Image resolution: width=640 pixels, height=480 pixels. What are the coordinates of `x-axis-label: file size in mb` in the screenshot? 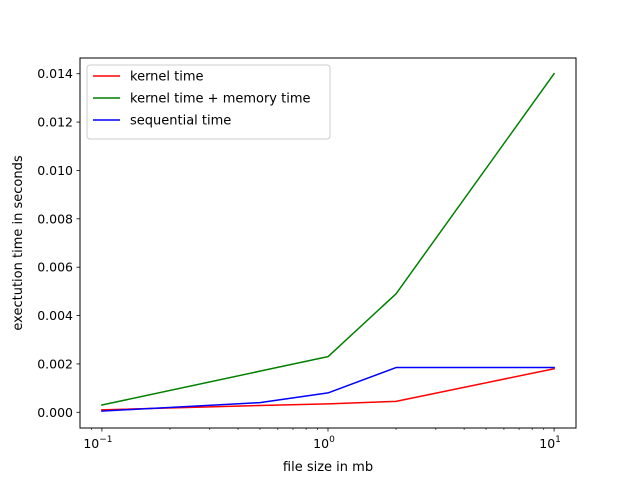 It's located at (328, 467).